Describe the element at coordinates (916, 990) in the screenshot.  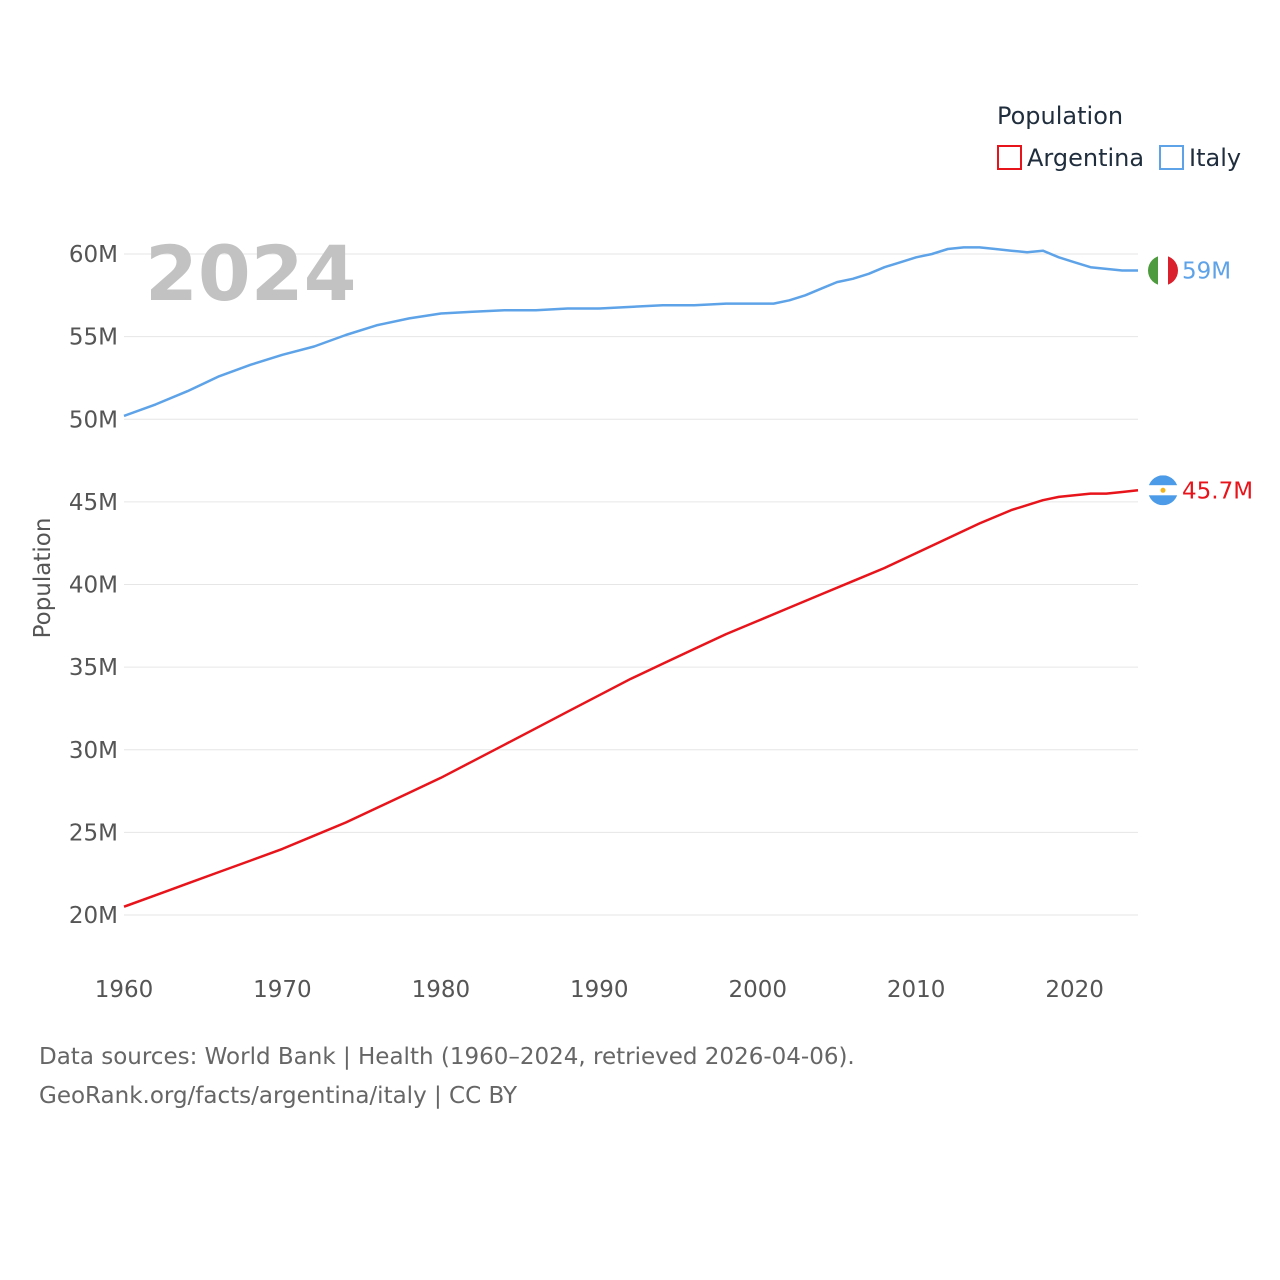
I see `x-tick-label: 2010` at that location.